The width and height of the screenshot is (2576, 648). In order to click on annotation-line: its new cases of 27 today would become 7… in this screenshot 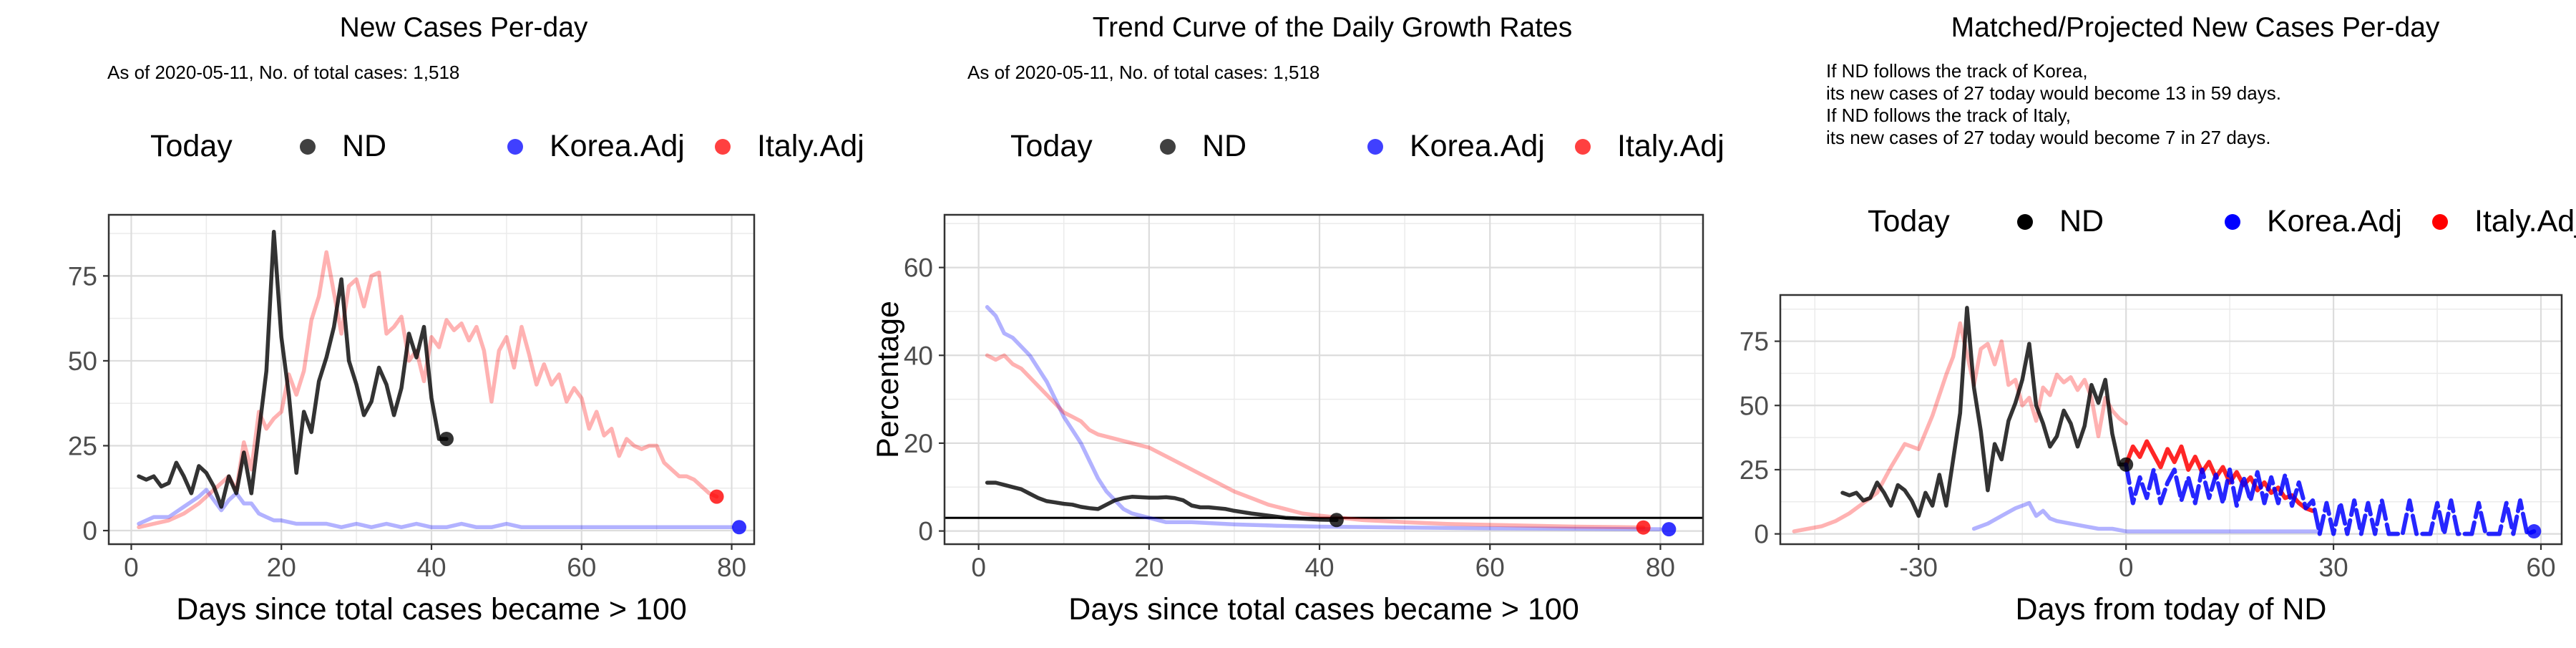, I will do `click(2048, 138)`.